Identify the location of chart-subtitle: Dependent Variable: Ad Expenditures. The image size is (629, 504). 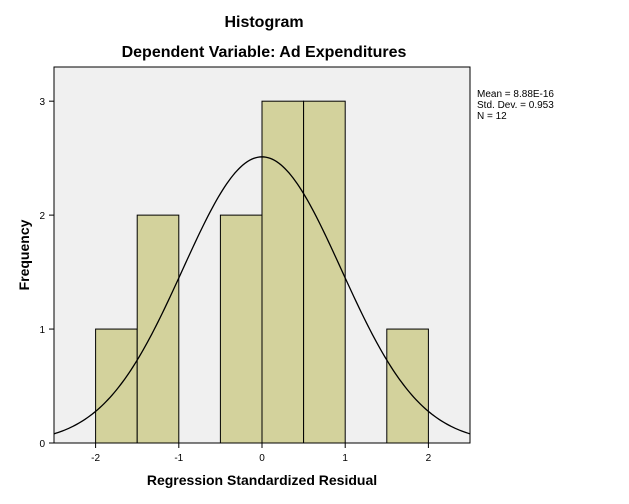
(264, 52).